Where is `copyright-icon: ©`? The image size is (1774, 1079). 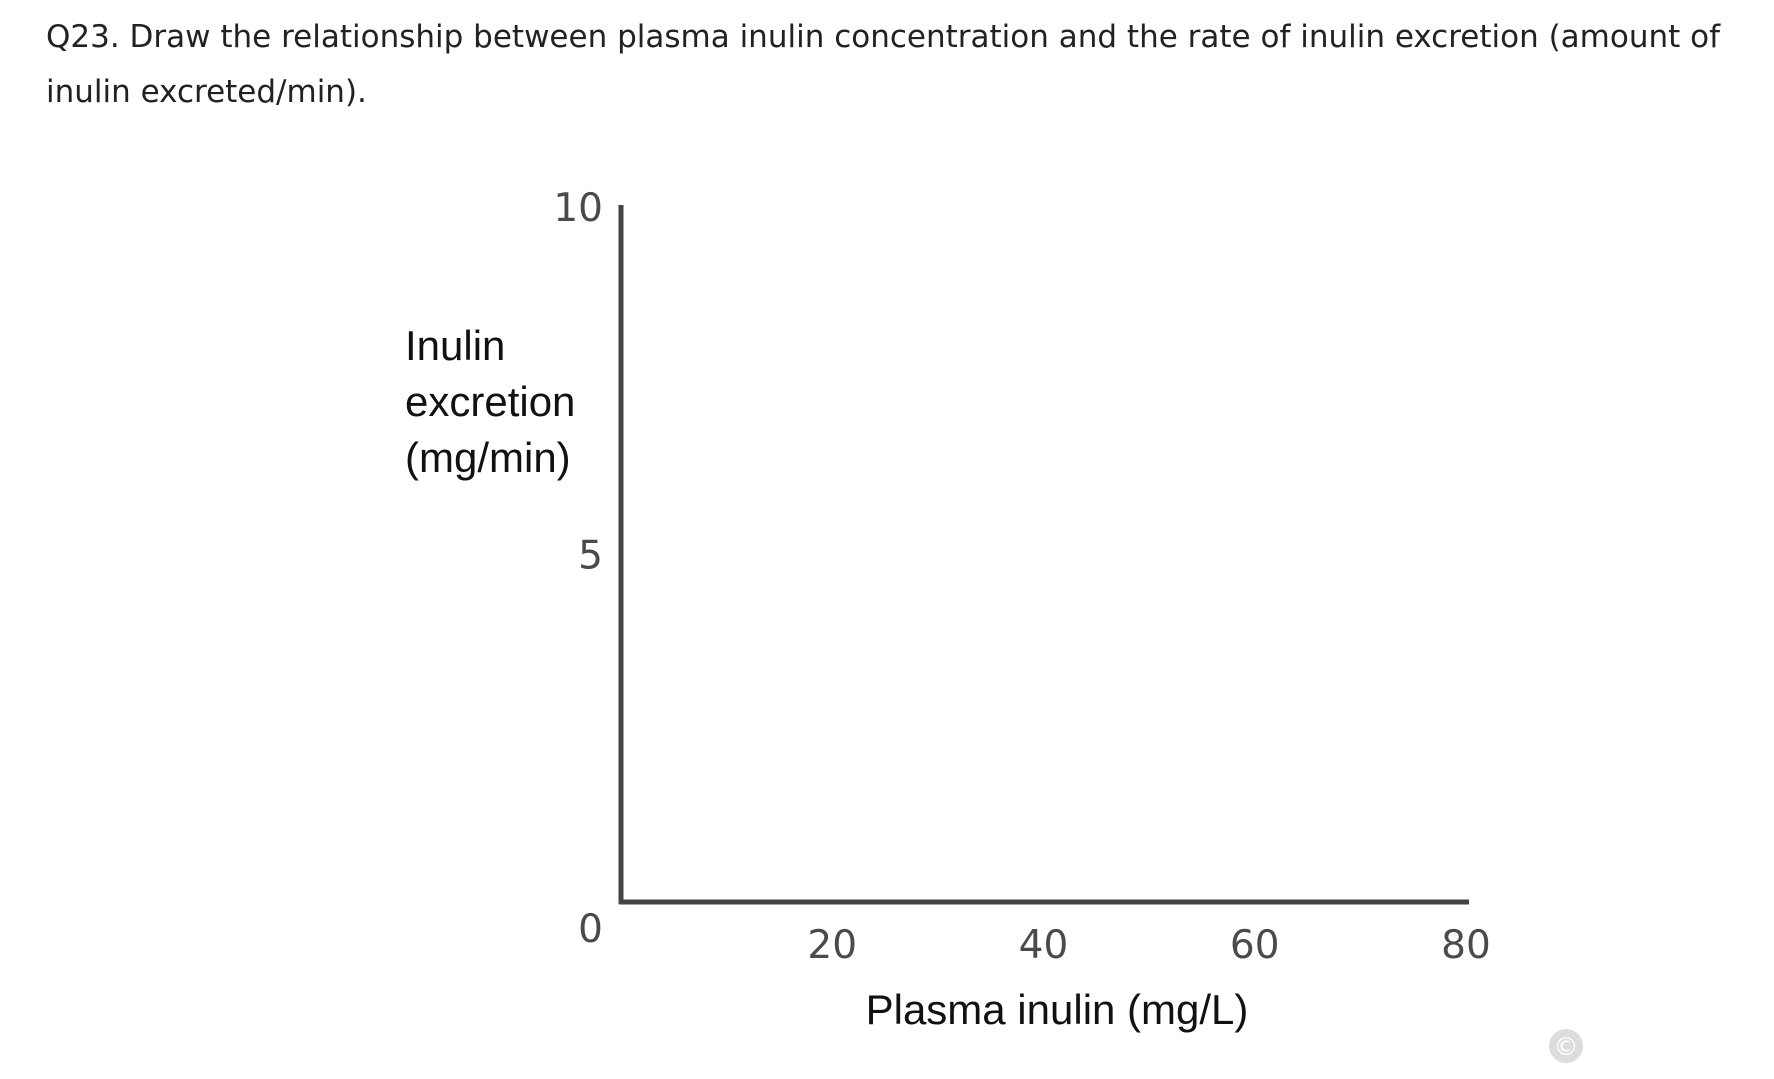
copyright-icon: © is located at coordinates (1566, 1046).